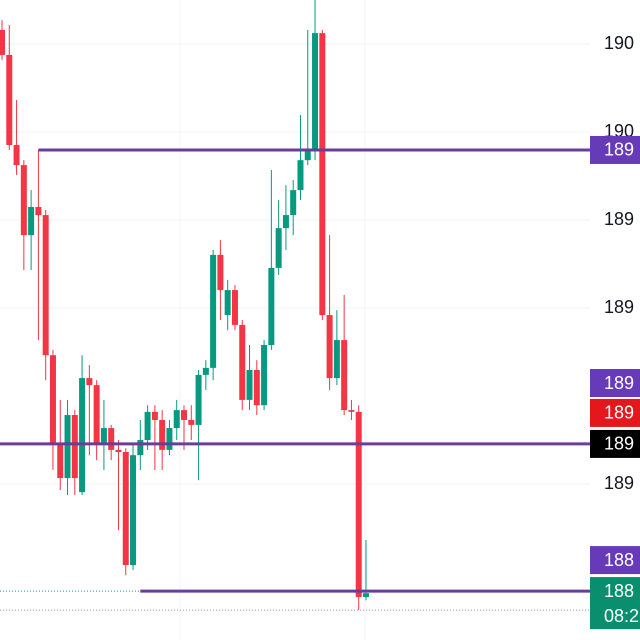  Describe the element at coordinates (621, 616) in the screenshot. I see `countdown-label: 08:2` at that location.